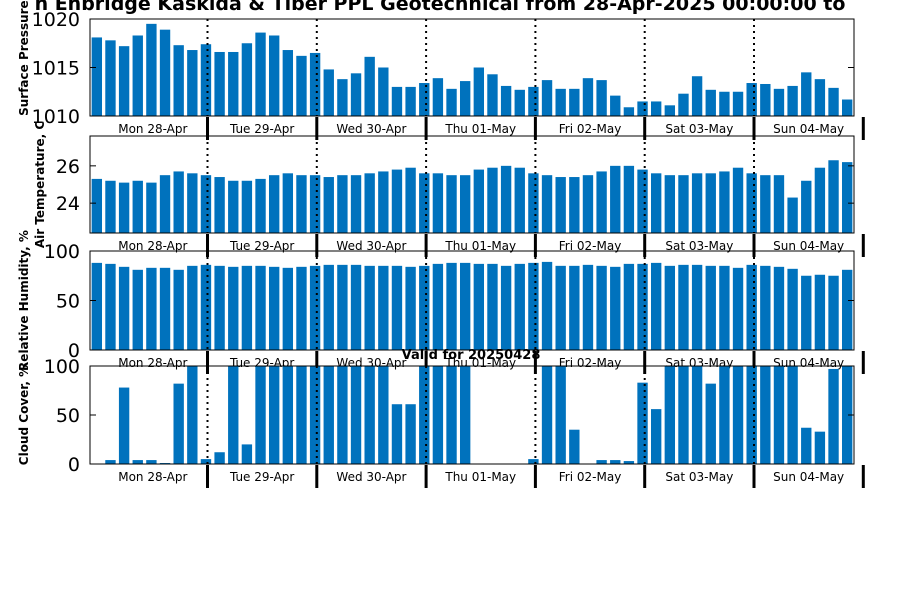 Image resolution: width=900 pixels, height=600 pixels. What do you see at coordinates (68, 167) in the screenshot?
I see `y-tick-label: 26` at bounding box center [68, 167].